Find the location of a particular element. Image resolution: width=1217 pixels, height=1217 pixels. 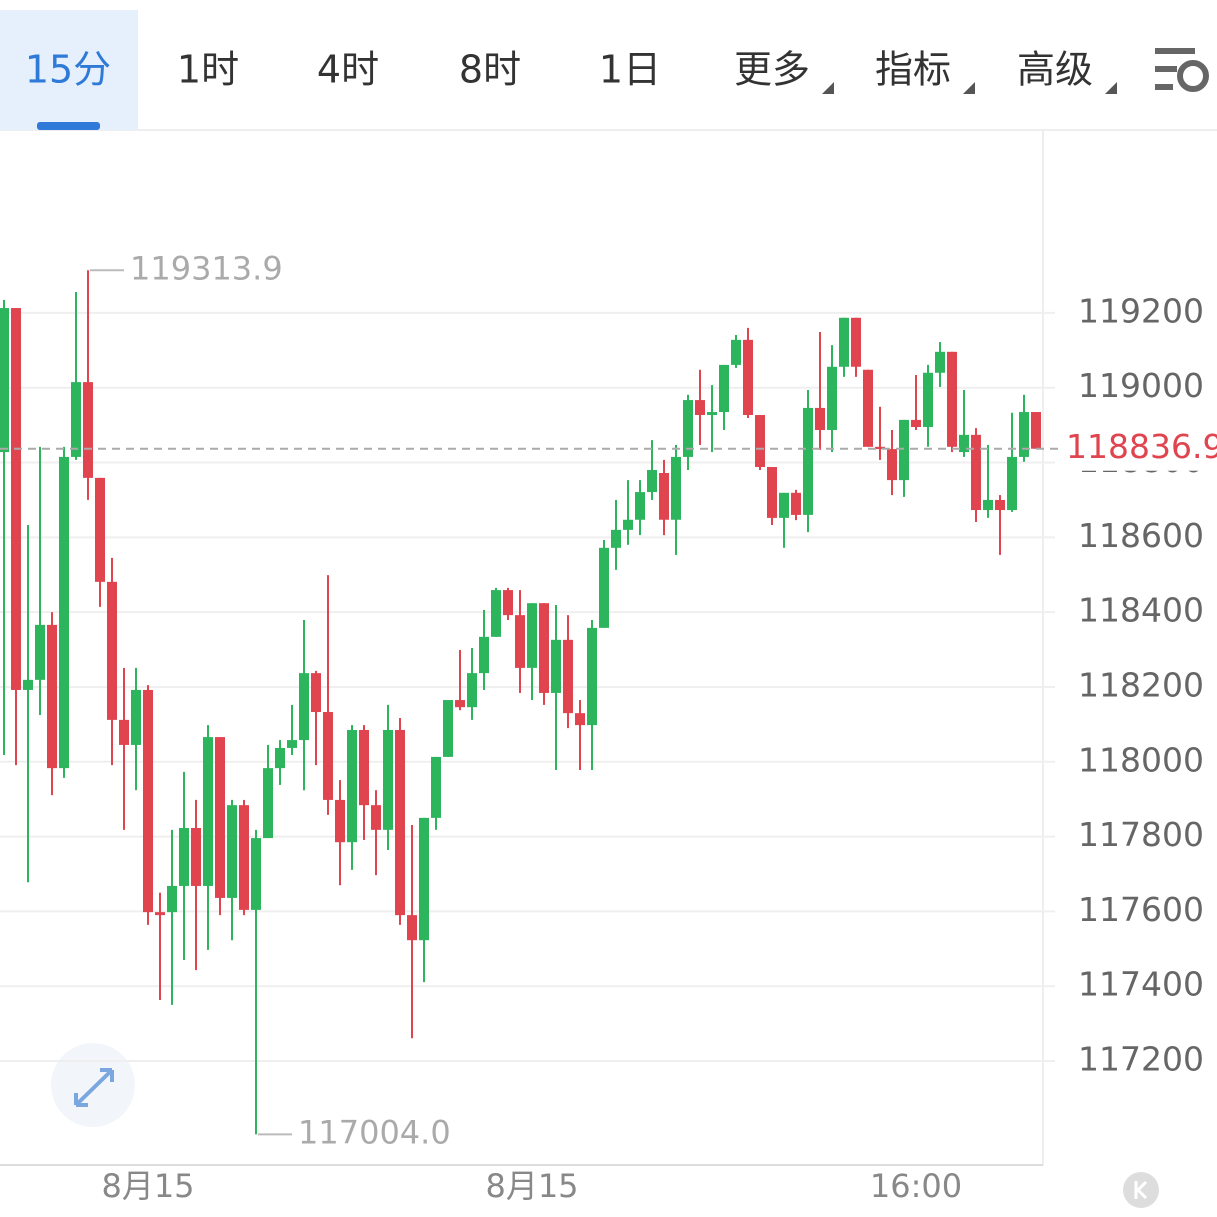

tab: 1日 is located at coordinates (630, 70).